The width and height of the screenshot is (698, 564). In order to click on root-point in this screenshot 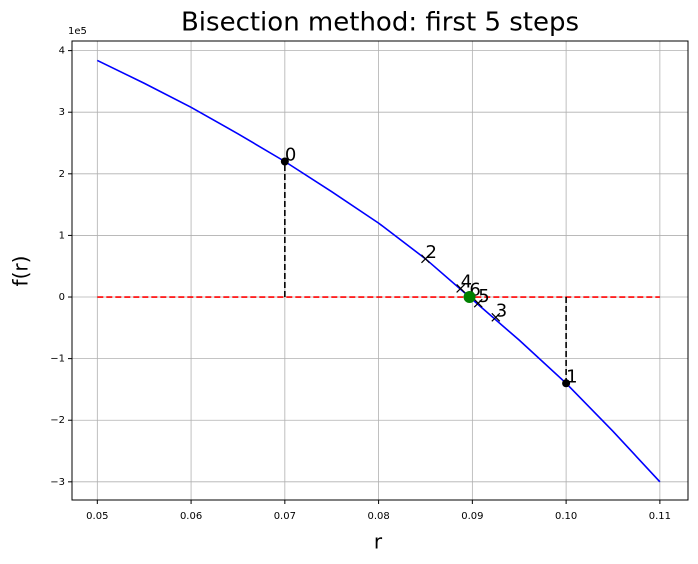, I will do `click(469, 297)`.